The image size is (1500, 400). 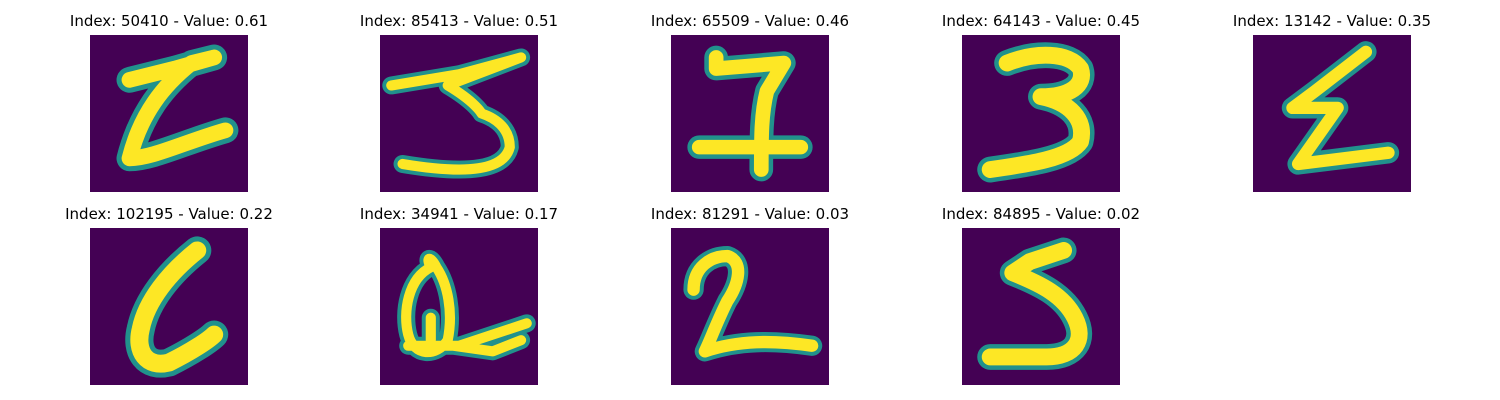 What do you see at coordinates (1035, 303) in the screenshot?
I see `handwritten-5-icon` at bounding box center [1035, 303].